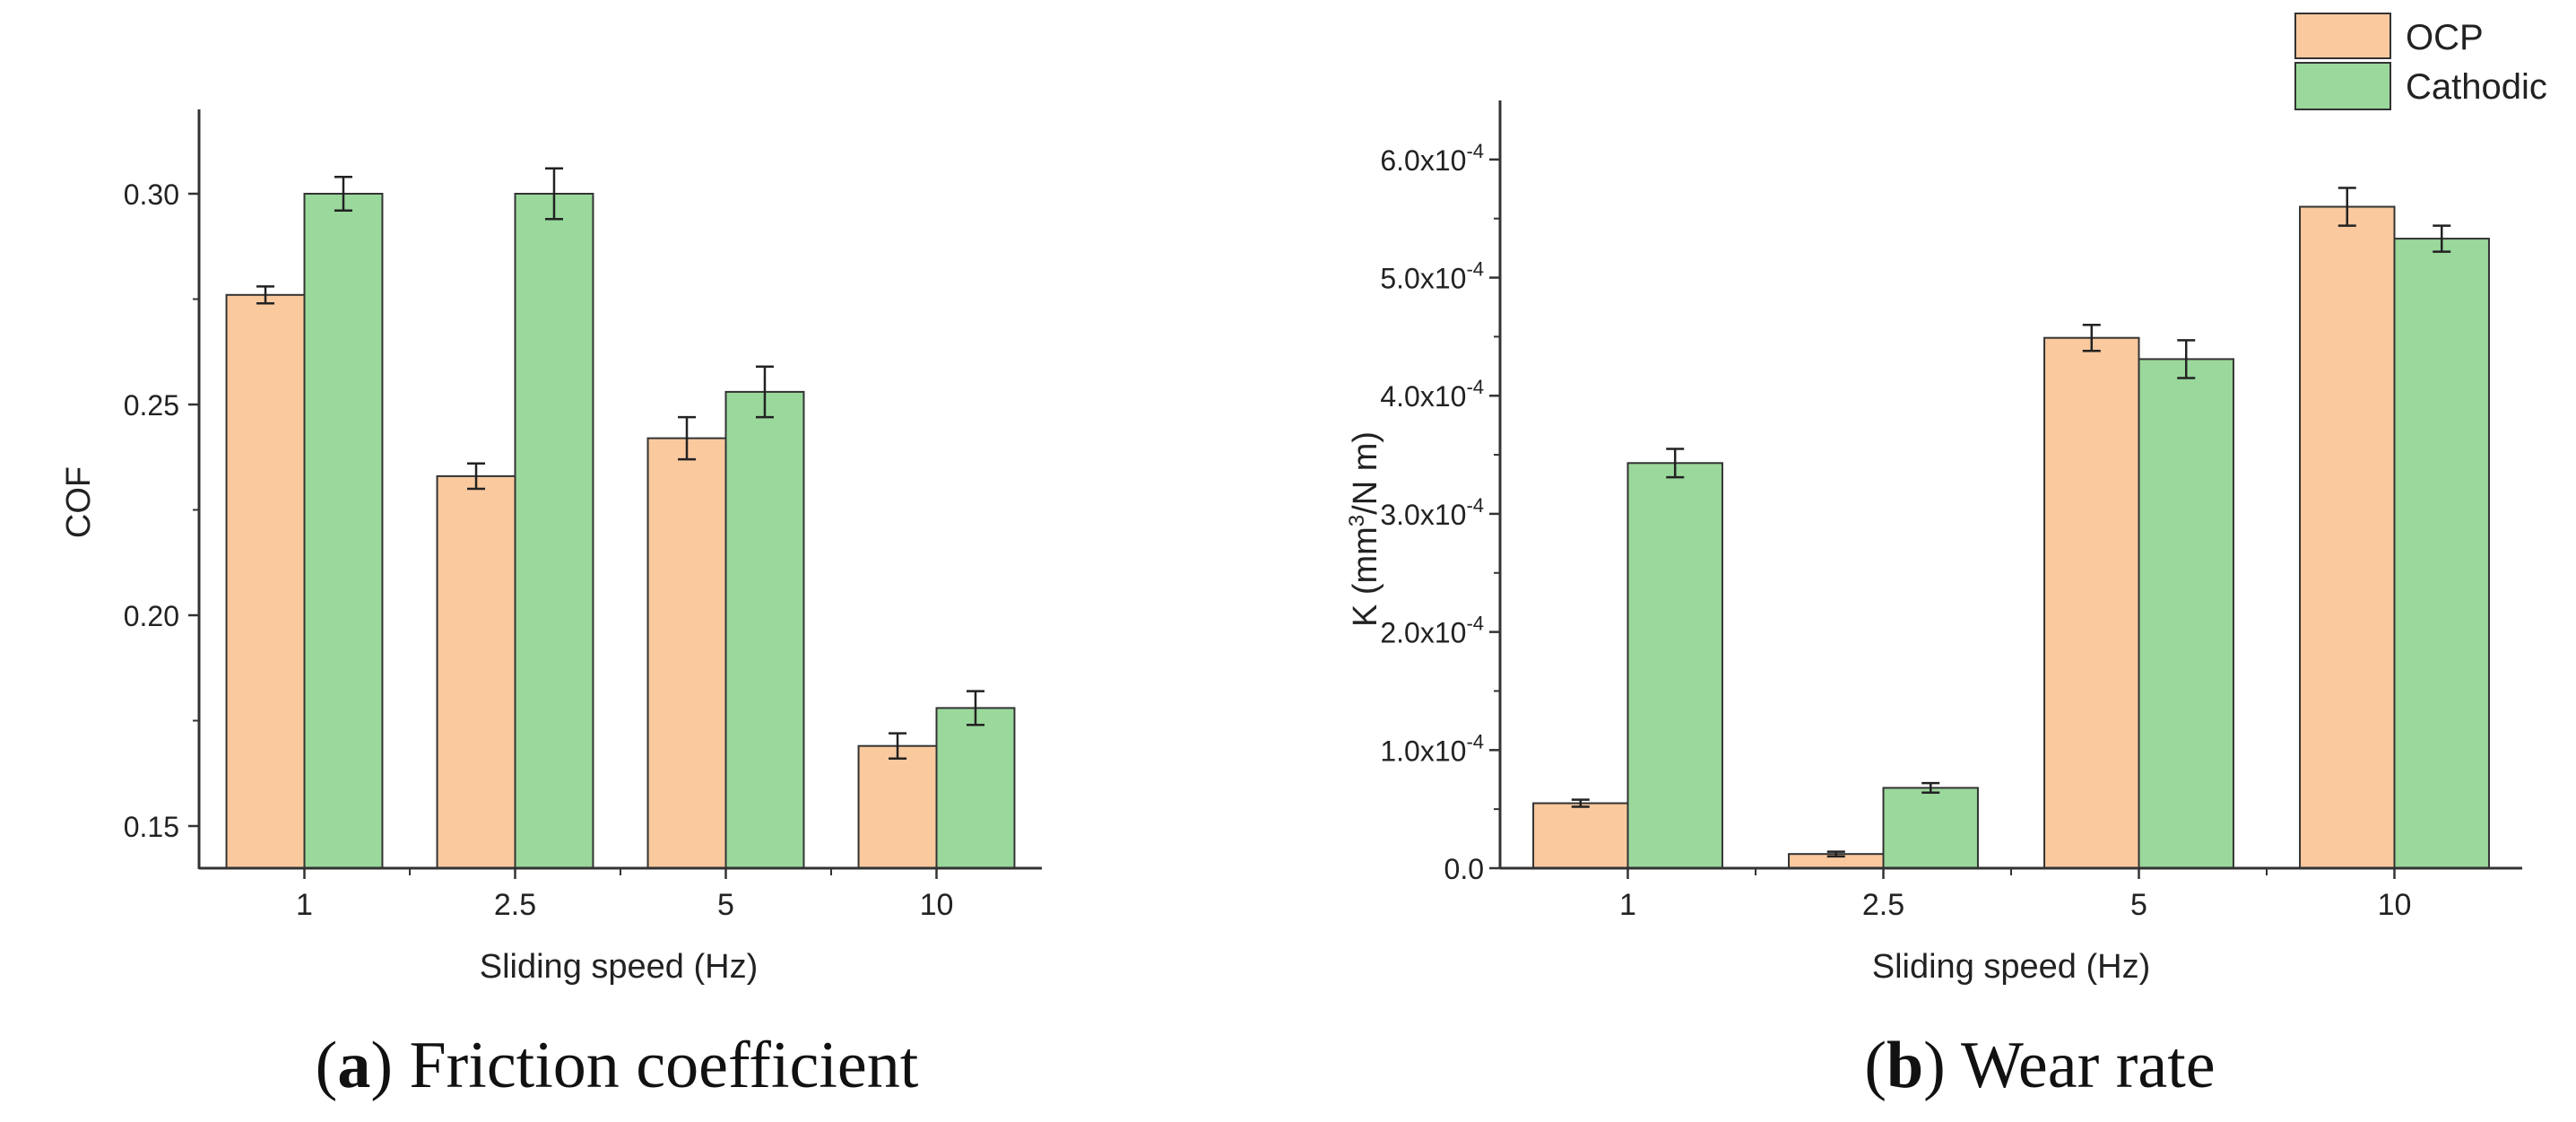  What do you see at coordinates (151, 616) in the screenshot?
I see `y-tick-label: 0.20` at bounding box center [151, 616].